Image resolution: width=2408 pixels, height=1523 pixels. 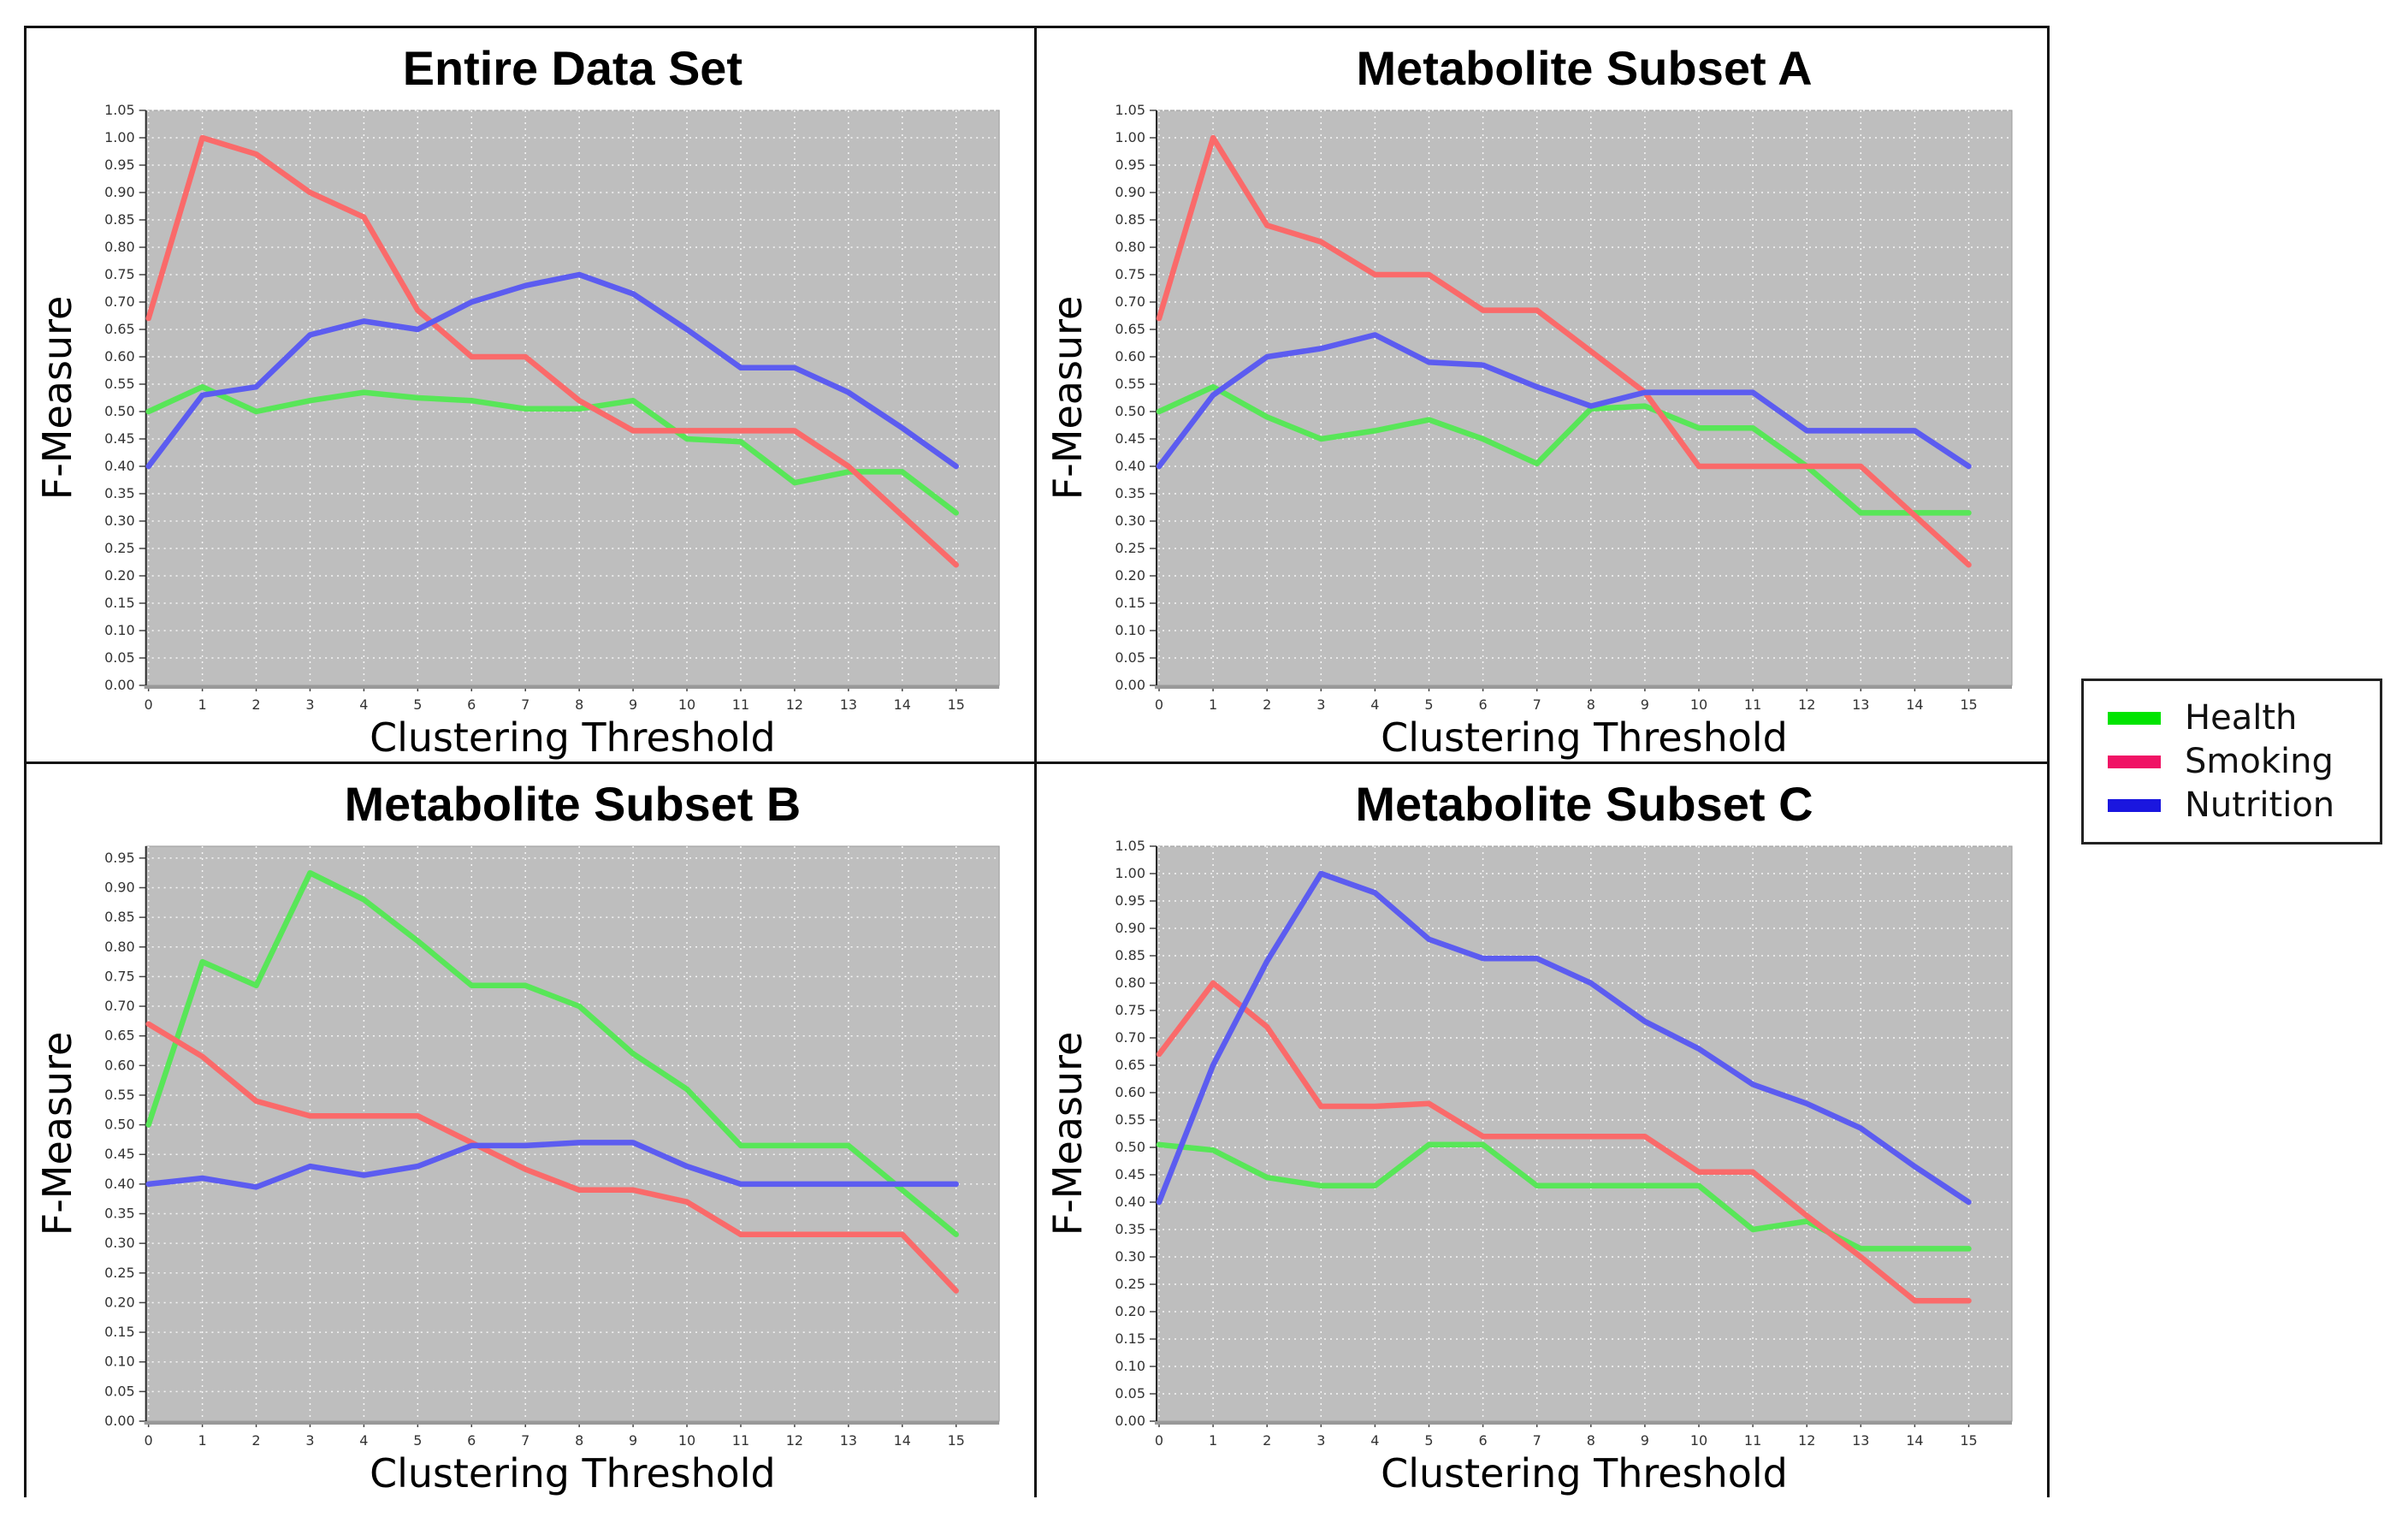 I want to click on svg-text: 1.00, so click(x=119, y=137).